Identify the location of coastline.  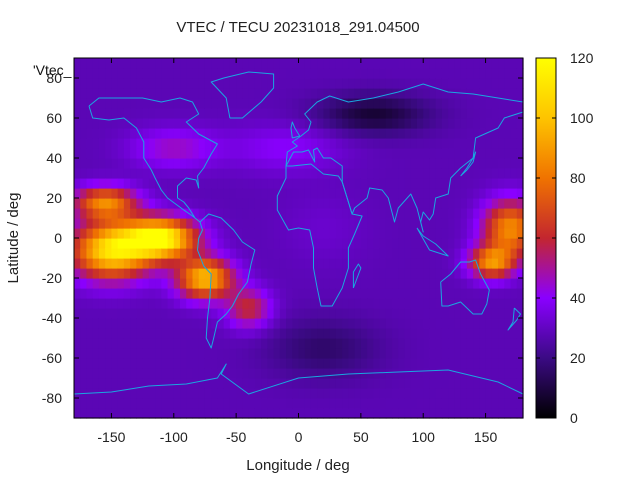
(153, 160).